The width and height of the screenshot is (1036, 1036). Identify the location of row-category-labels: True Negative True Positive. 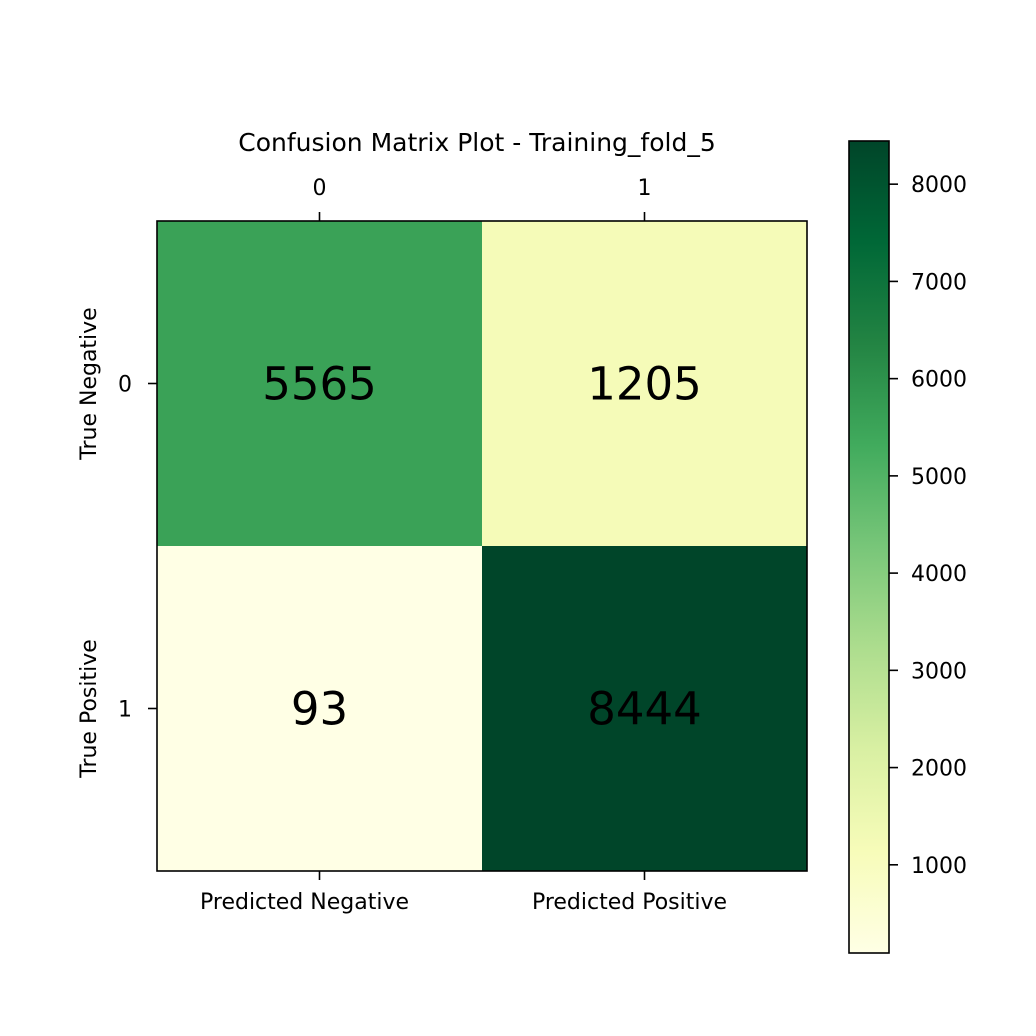
(89, 542).